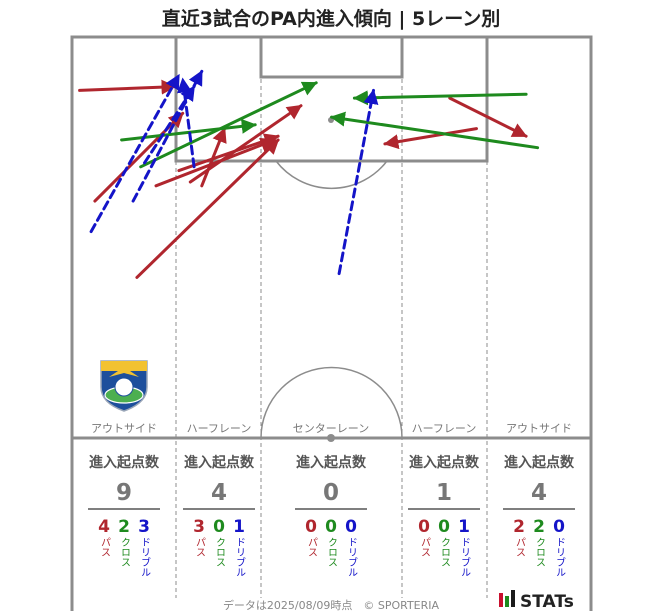 Image resolution: width=663 pixels, height=611 pixels. I want to click on lane-1-cross-label: クロス, so click(124, 552).